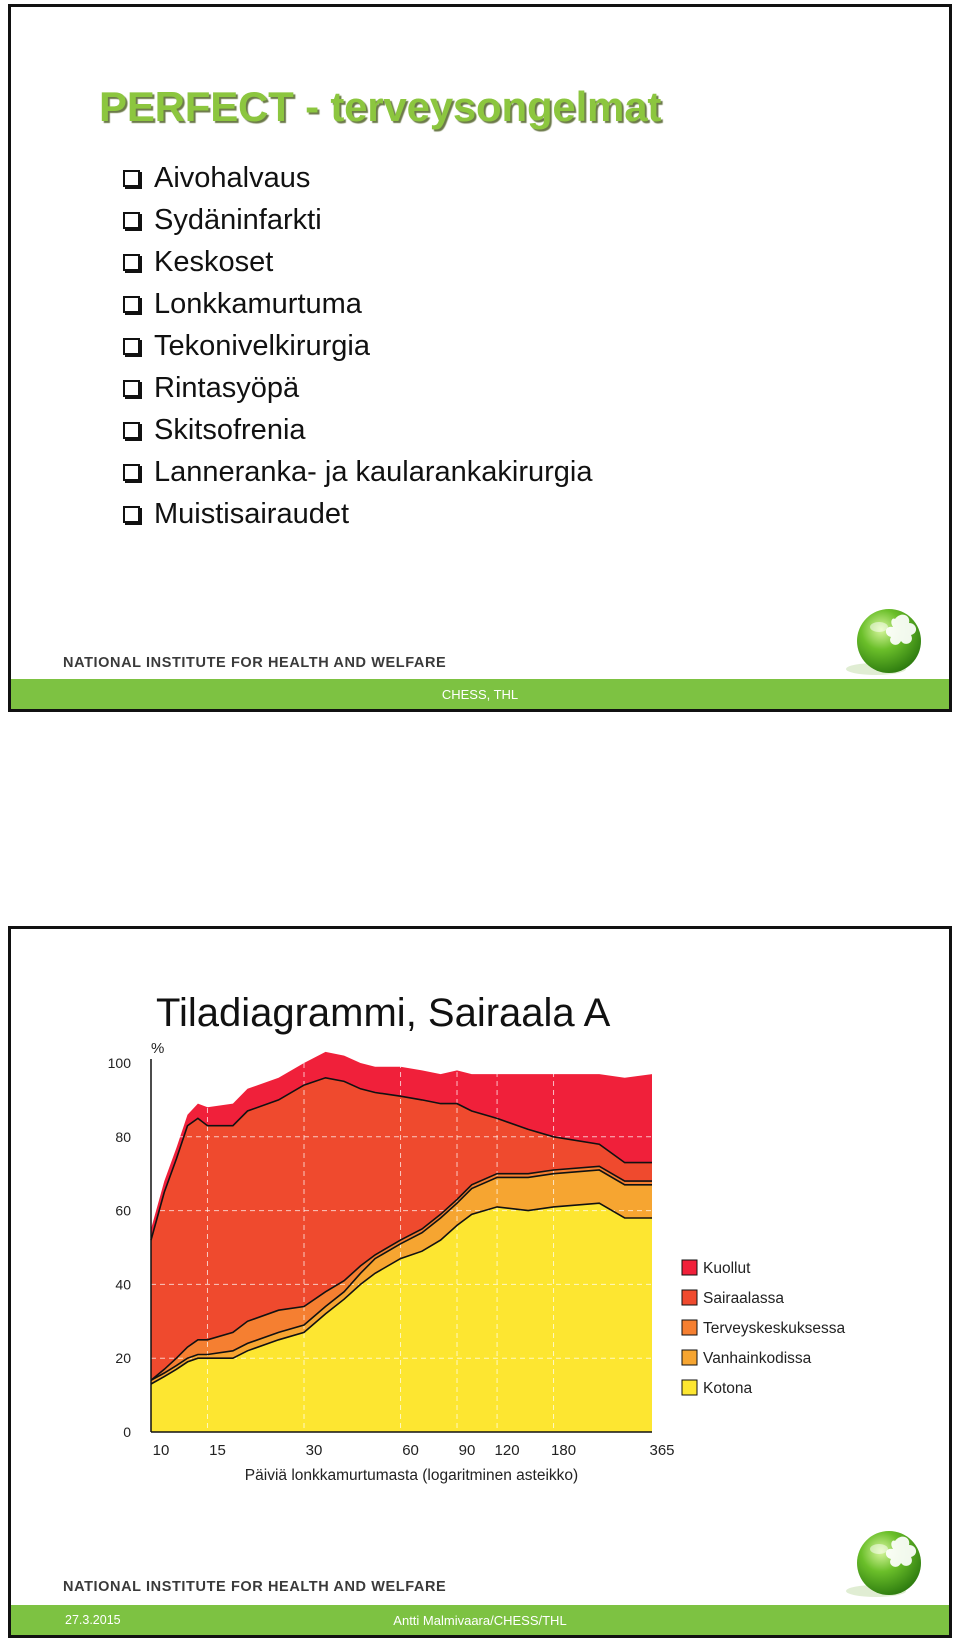  I want to click on slide-1-title: PERFECT - terveysongelmat, so click(380, 106).